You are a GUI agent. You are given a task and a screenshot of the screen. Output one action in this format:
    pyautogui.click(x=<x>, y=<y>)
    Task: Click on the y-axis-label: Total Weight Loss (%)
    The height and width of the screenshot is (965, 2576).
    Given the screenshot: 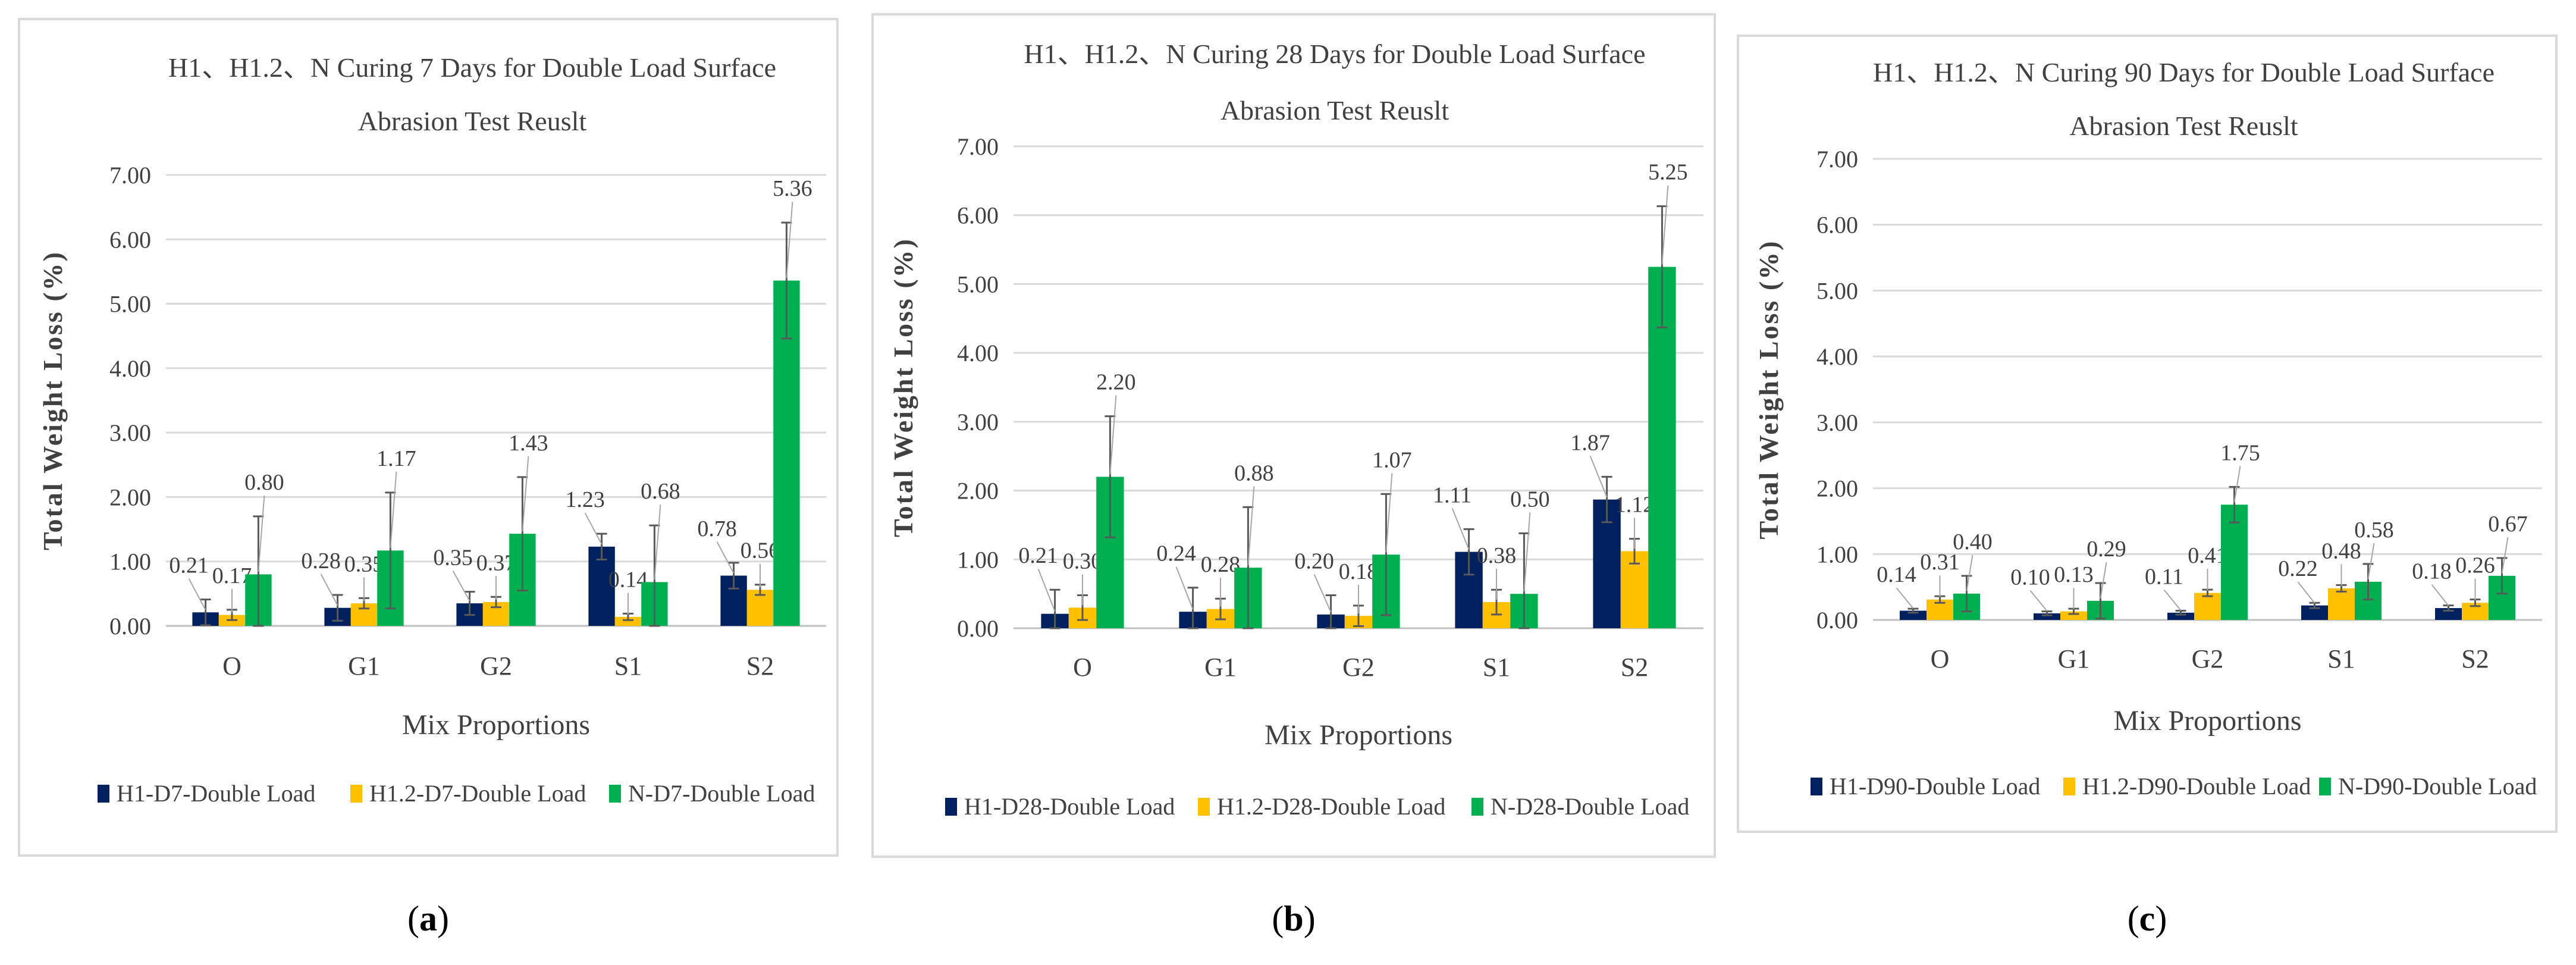 What is the action you would take?
    pyautogui.click(x=52, y=400)
    